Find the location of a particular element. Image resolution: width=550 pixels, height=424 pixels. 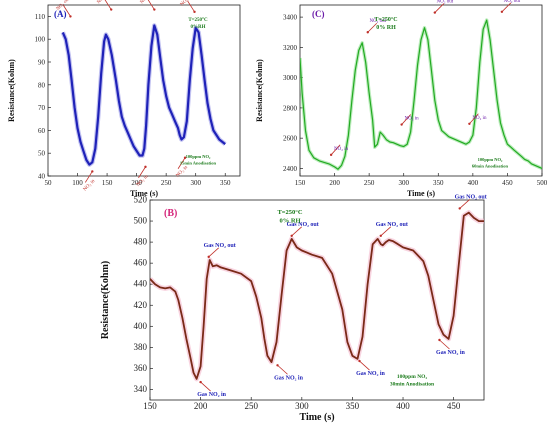

y-tick-label: 2800 is located at coordinates (290, 108).